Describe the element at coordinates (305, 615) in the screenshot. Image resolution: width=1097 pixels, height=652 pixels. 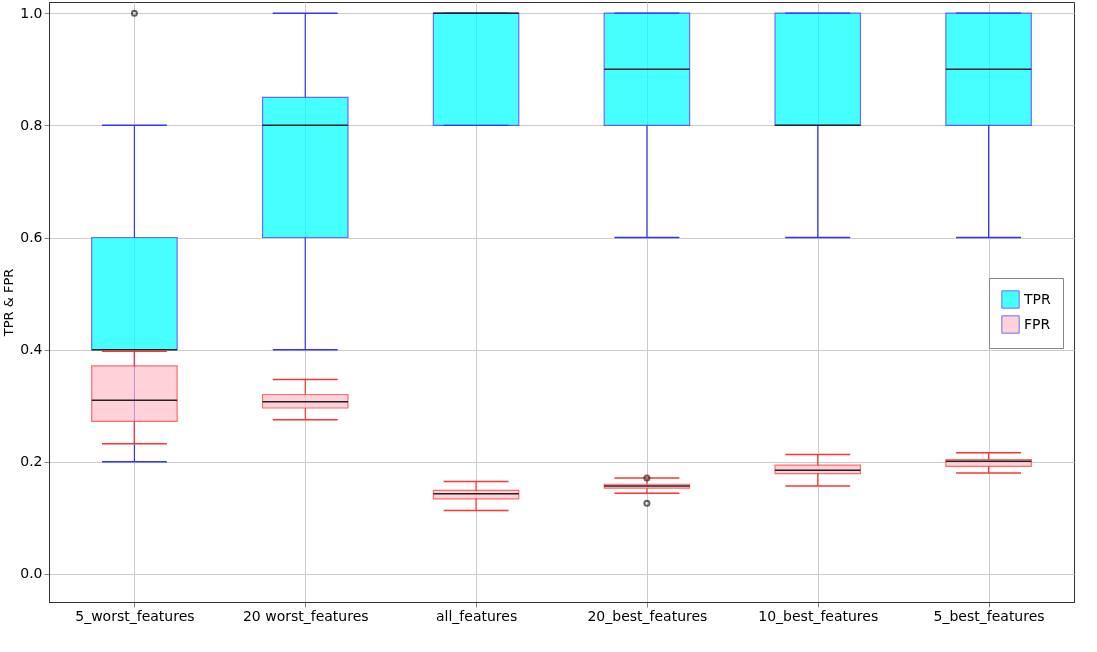
I see `x-tick-label: 20 worst_features` at that location.